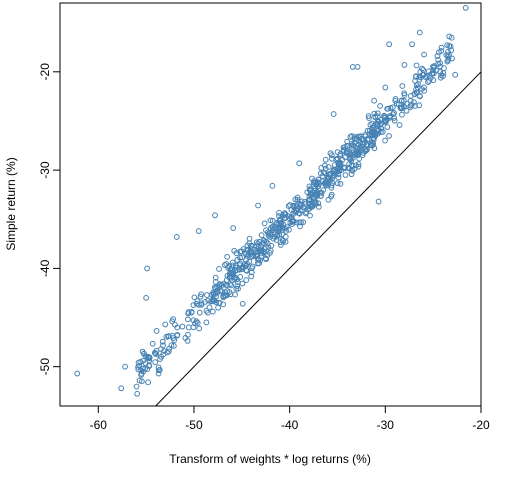  I want to click on y-tick-label: -50, so click(45, 367).